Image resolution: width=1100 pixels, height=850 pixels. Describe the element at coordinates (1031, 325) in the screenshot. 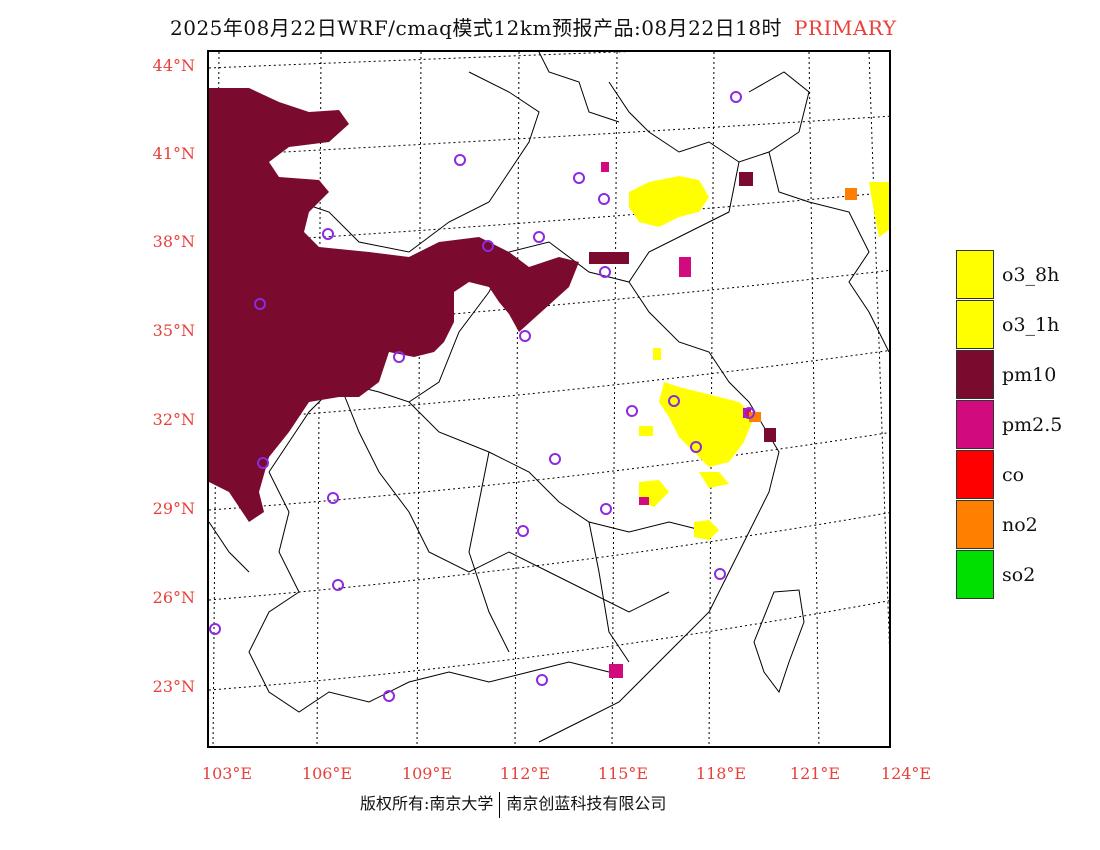

I see `legend-label: o3_1h` at that location.